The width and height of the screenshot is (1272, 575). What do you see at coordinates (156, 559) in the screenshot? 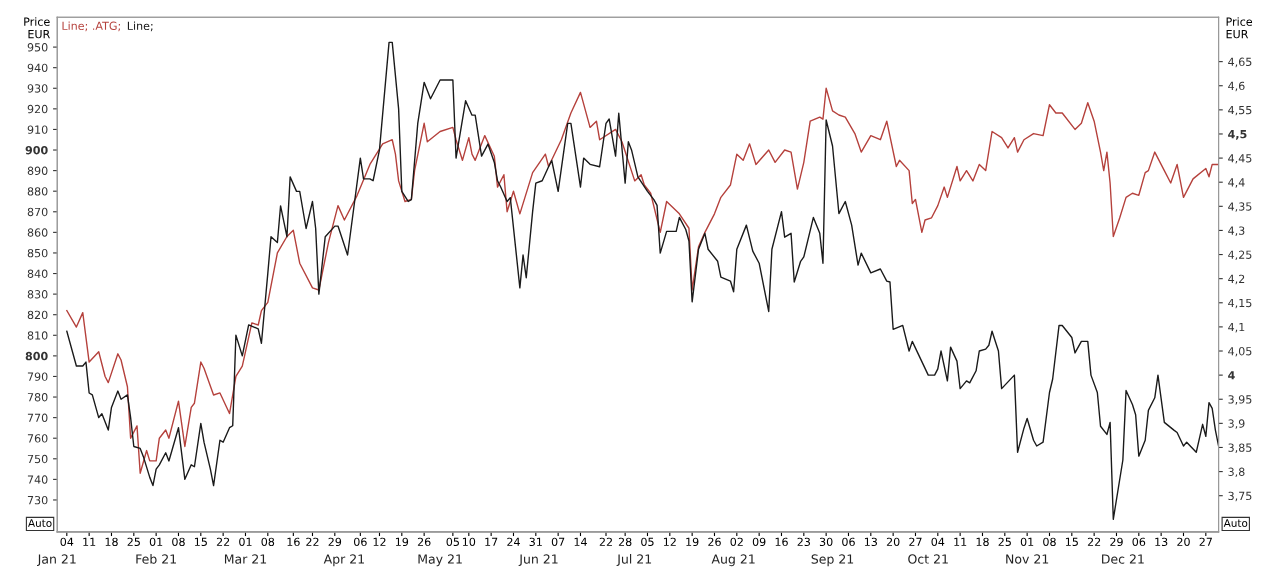
I see `x2-tick-label: Feb 21` at bounding box center [156, 559].